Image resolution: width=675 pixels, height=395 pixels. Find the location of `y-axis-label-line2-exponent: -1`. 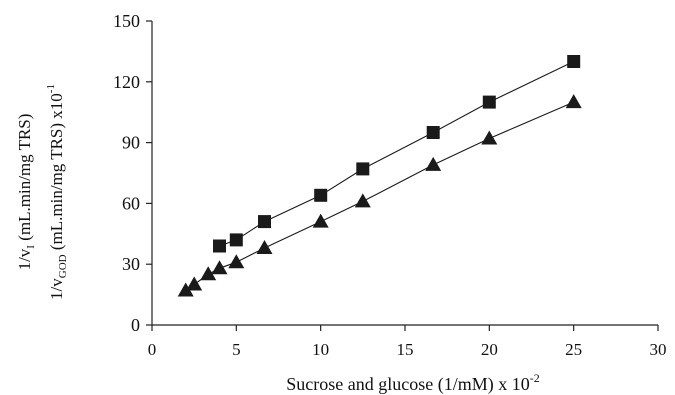

y-axis-label-line2-exponent: -1 is located at coordinates (51, 88).